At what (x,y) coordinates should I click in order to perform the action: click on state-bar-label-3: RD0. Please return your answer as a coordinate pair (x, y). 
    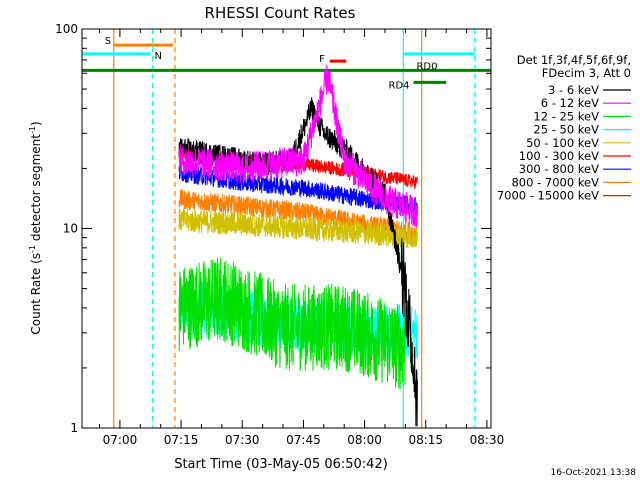
    Looking at the image, I should click on (426, 66).